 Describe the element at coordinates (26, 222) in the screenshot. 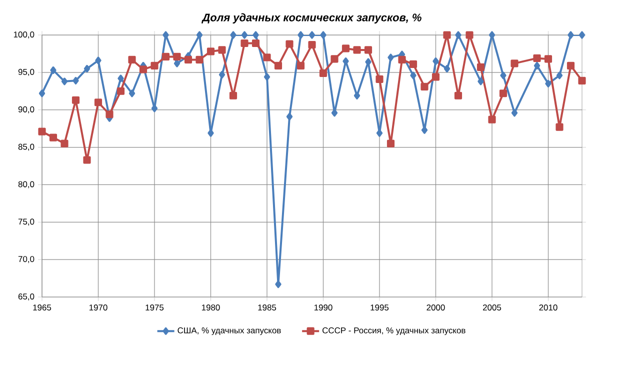

I see `y-tick-label: 75,0` at that location.